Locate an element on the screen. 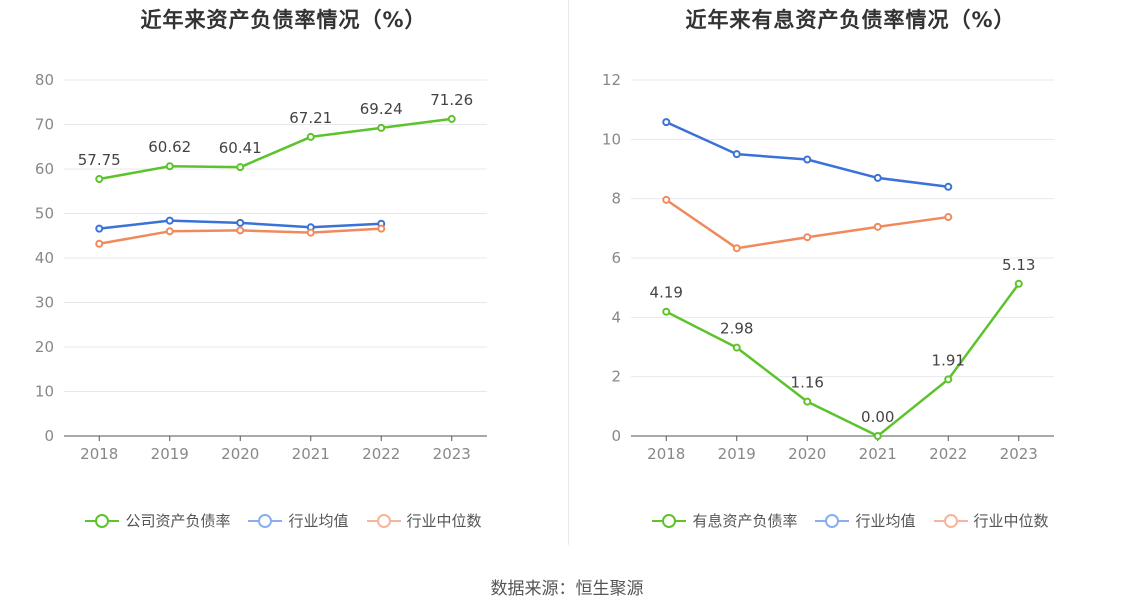 This screenshot has height=612, width=1134. y-tick-label: 60 is located at coordinates (44, 169).